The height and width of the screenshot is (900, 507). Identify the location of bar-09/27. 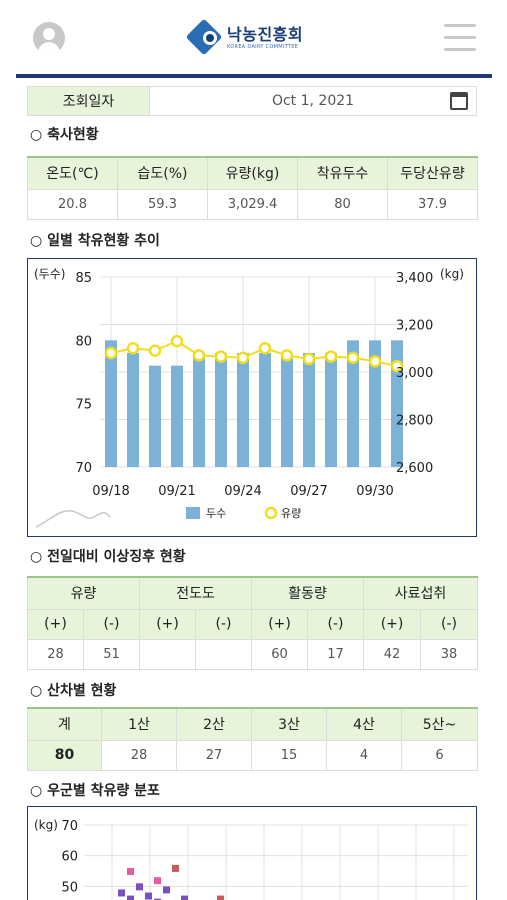
(309, 410).